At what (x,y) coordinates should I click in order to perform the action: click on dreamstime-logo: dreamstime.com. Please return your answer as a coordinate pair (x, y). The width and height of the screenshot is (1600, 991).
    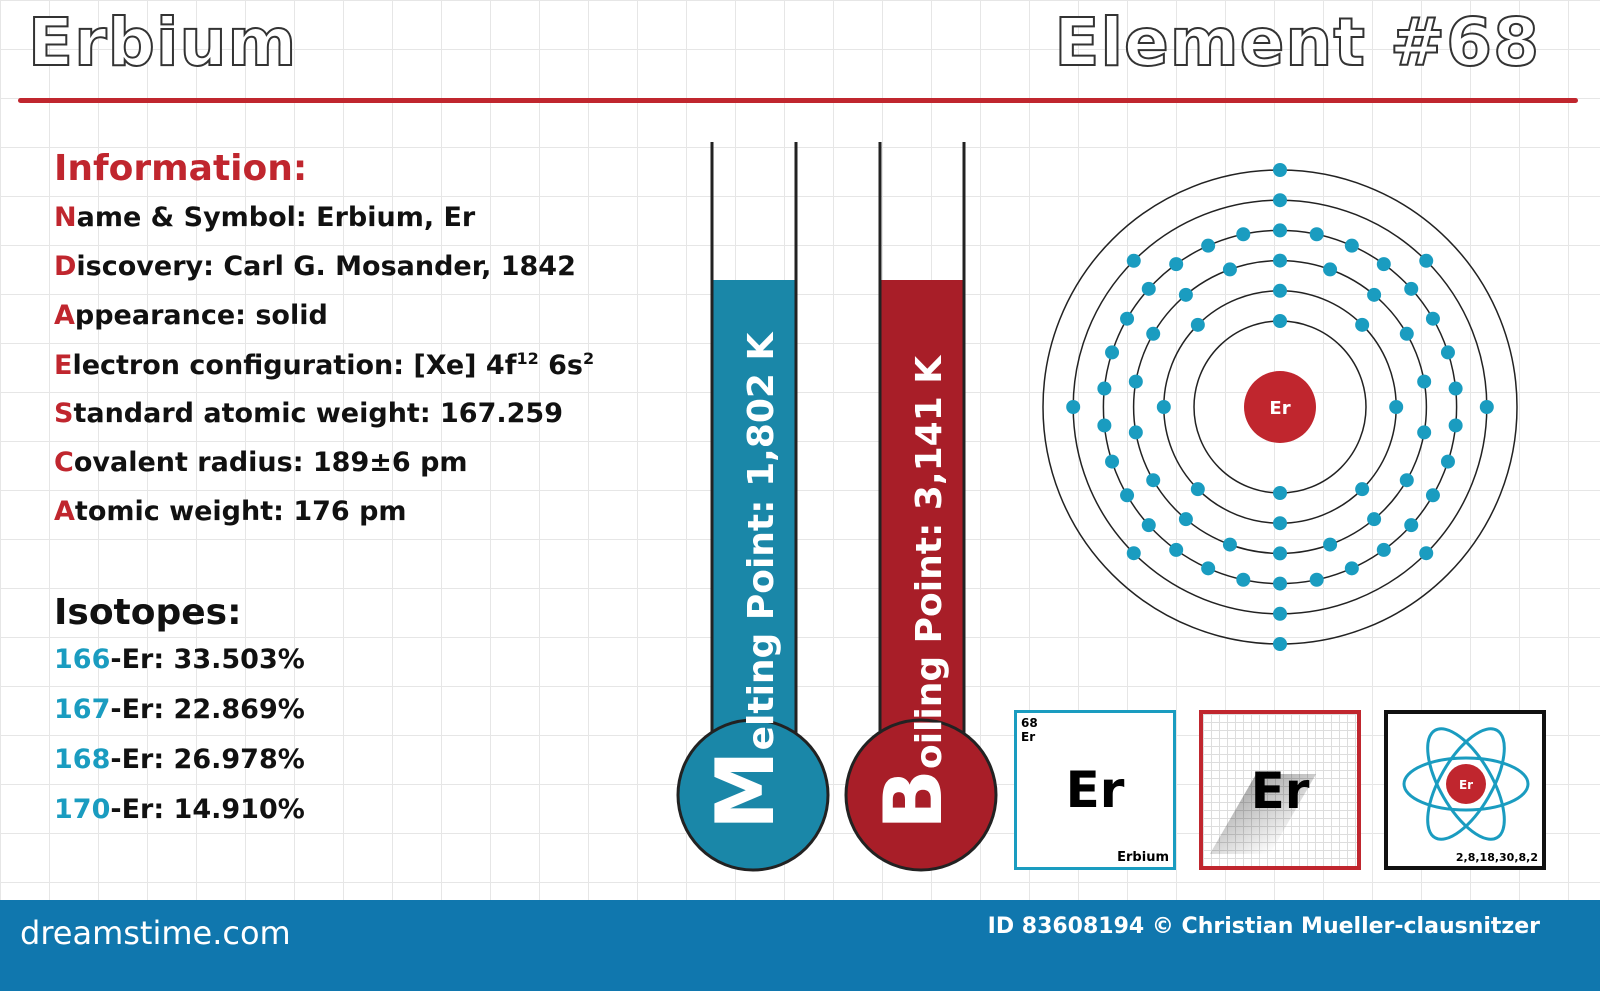
    Looking at the image, I should click on (155, 933).